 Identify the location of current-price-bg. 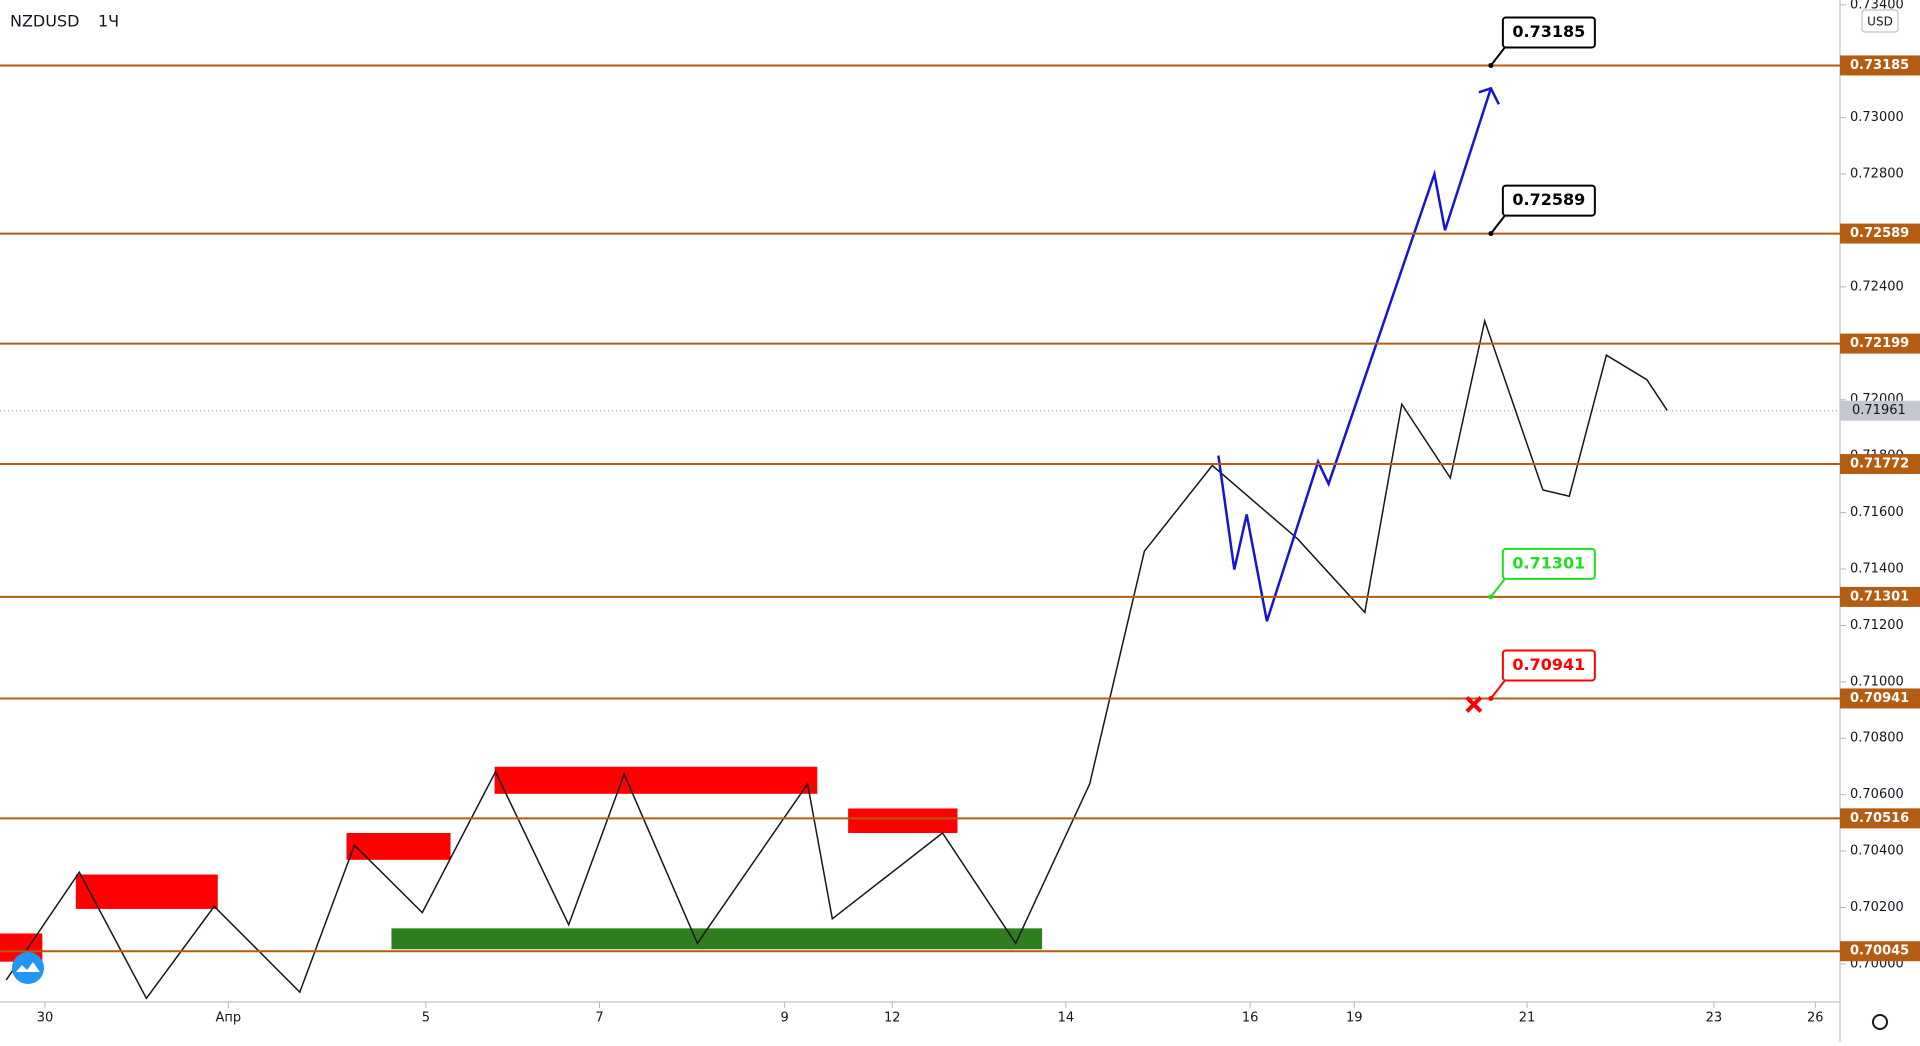
(1880, 410).